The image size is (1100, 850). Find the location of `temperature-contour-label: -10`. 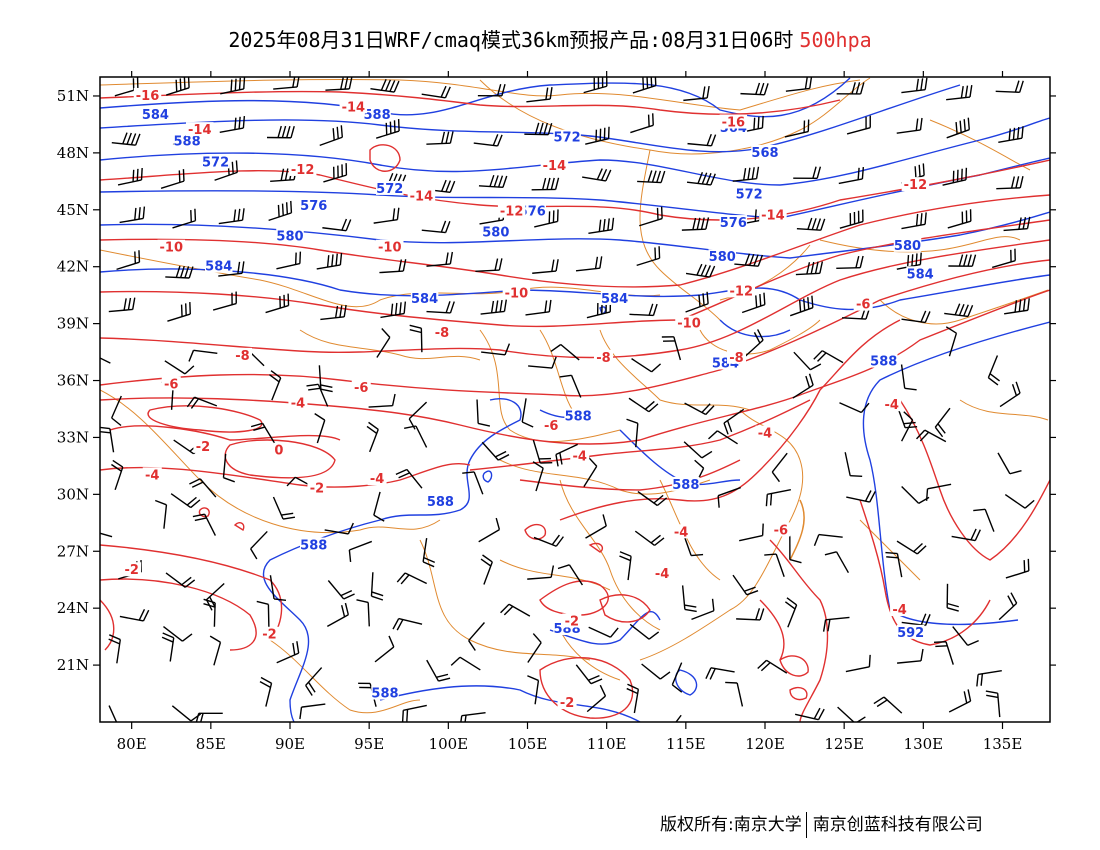

temperature-contour-label: -10 is located at coordinates (517, 293).